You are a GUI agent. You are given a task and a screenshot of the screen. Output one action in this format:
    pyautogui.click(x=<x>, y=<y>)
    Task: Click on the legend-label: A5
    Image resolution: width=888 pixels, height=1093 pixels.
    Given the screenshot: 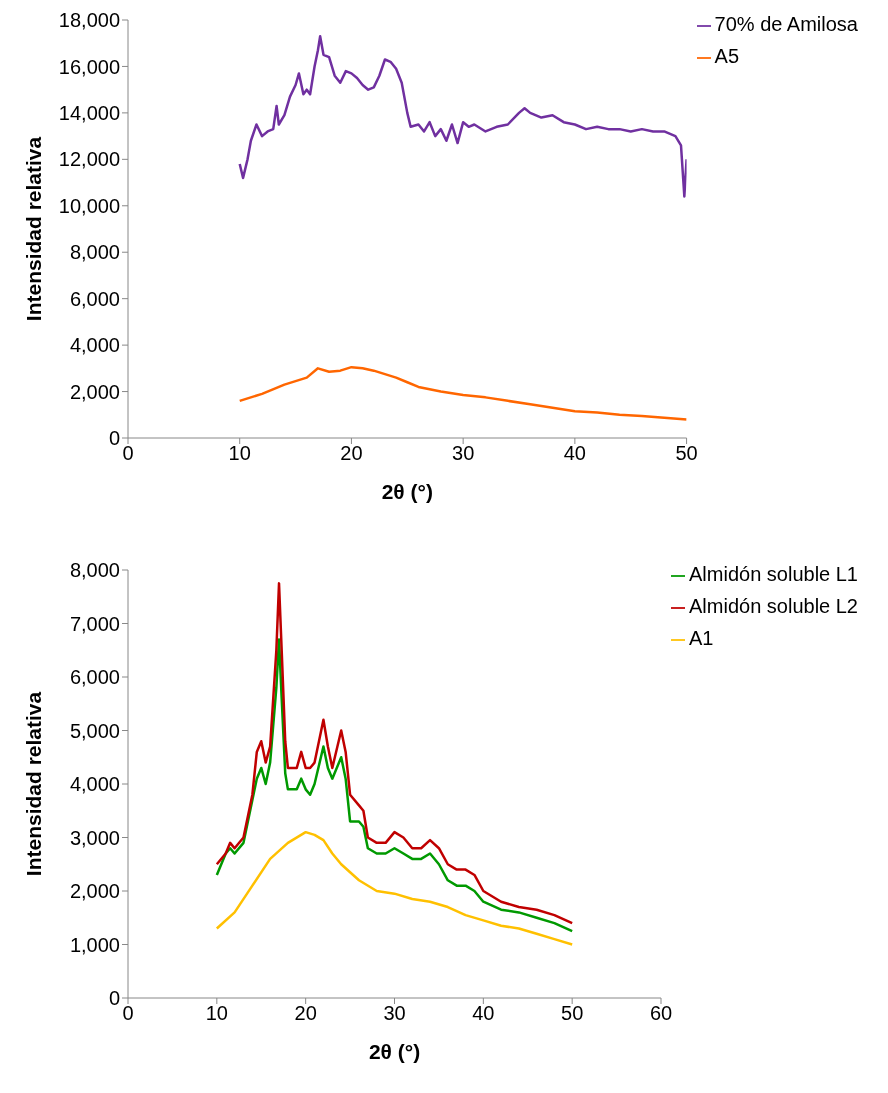 What is the action you would take?
    pyautogui.click(x=727, y=56)
    